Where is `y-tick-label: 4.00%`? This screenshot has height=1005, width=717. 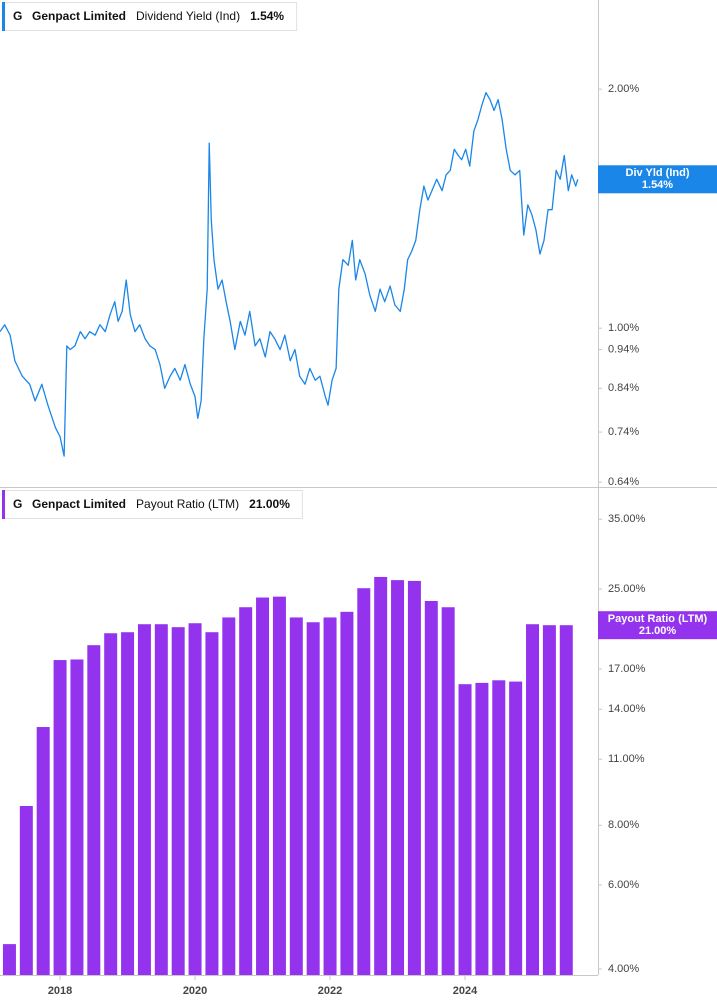 y-tick-label: 4.00% is located at coordinates (623, 969).